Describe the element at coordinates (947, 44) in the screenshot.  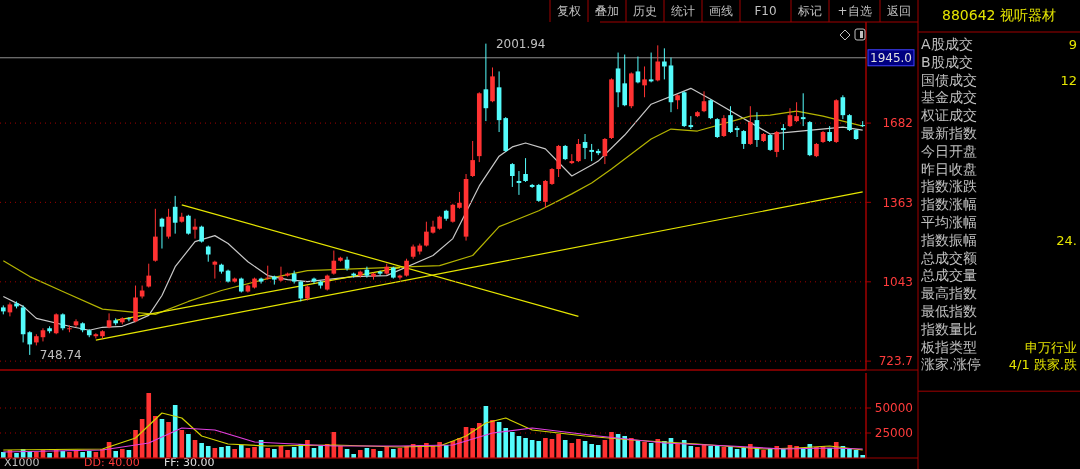
I see `category-label: A股成交` at that location.